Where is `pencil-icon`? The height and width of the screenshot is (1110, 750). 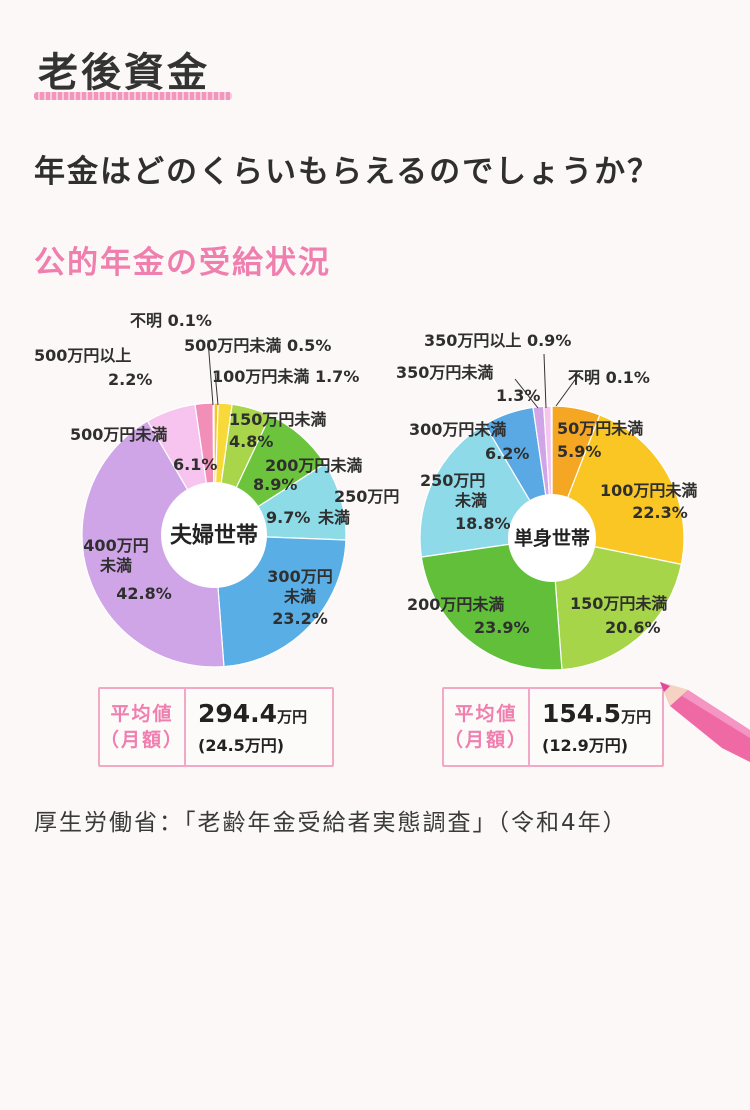 pencil-icon is located at coordinates (705, 722).